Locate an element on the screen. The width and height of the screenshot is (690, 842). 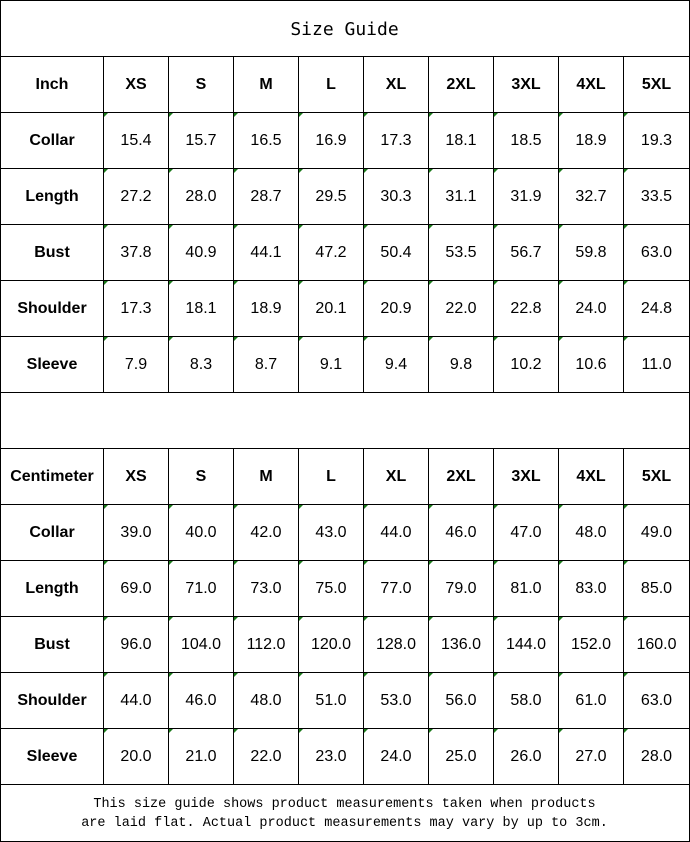
measurement-cell: 47.0 is located at coordinates (526, 532).